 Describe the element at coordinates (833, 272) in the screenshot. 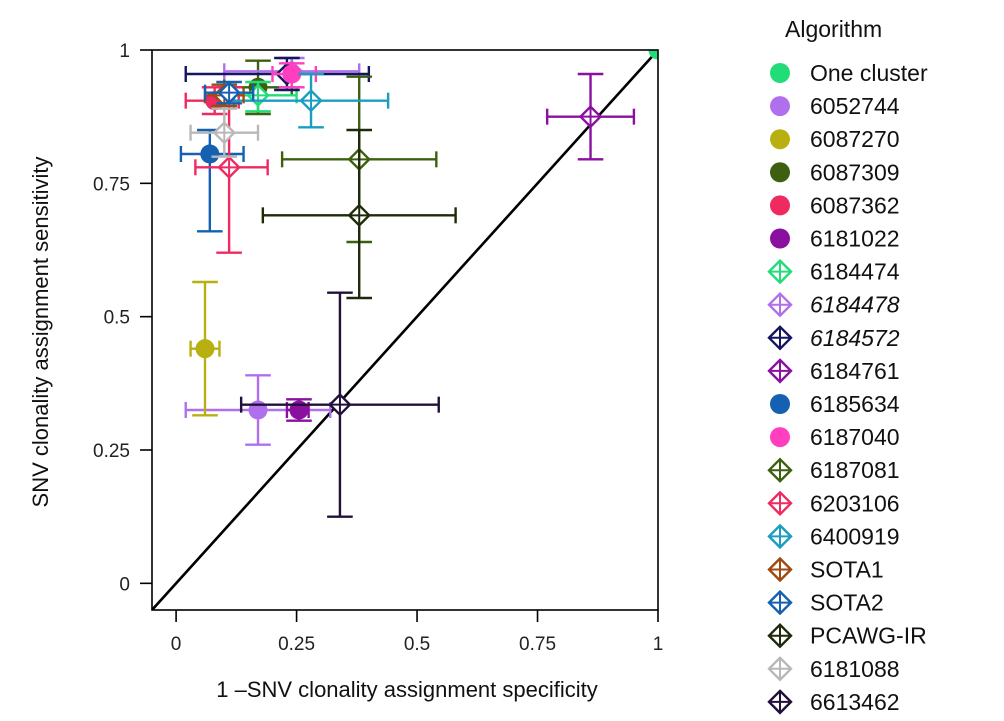

I see `legend-item: 6184474` at that location.